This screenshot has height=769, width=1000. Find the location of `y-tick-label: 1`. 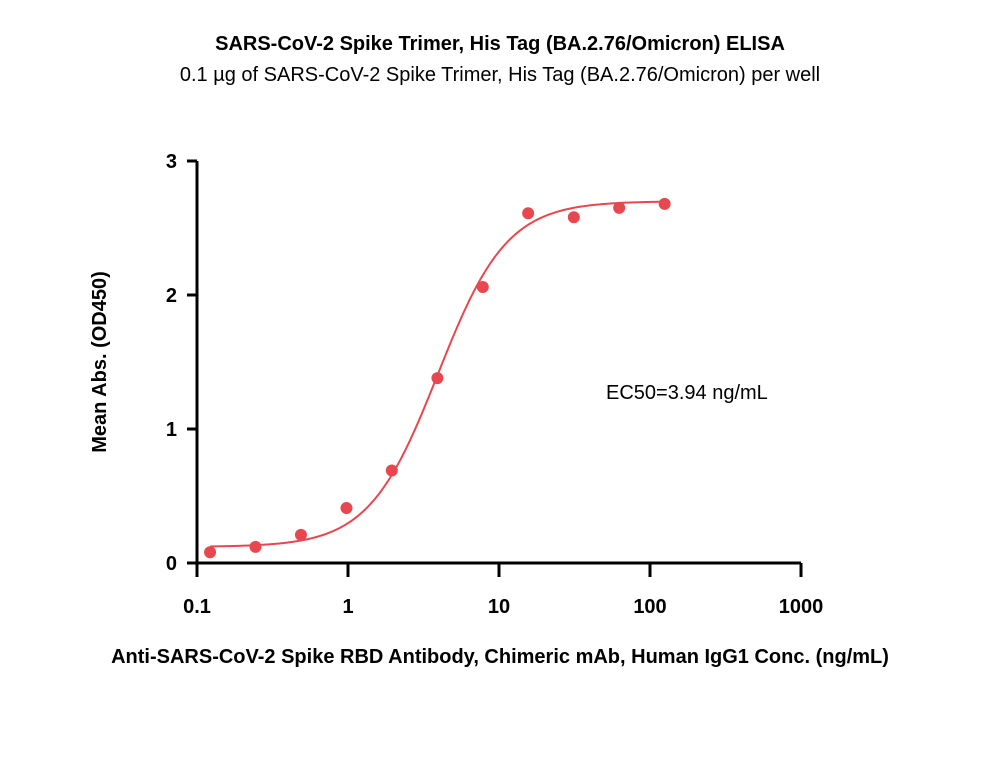

y-tick-label: 1 is located at coordinates (171, 430).